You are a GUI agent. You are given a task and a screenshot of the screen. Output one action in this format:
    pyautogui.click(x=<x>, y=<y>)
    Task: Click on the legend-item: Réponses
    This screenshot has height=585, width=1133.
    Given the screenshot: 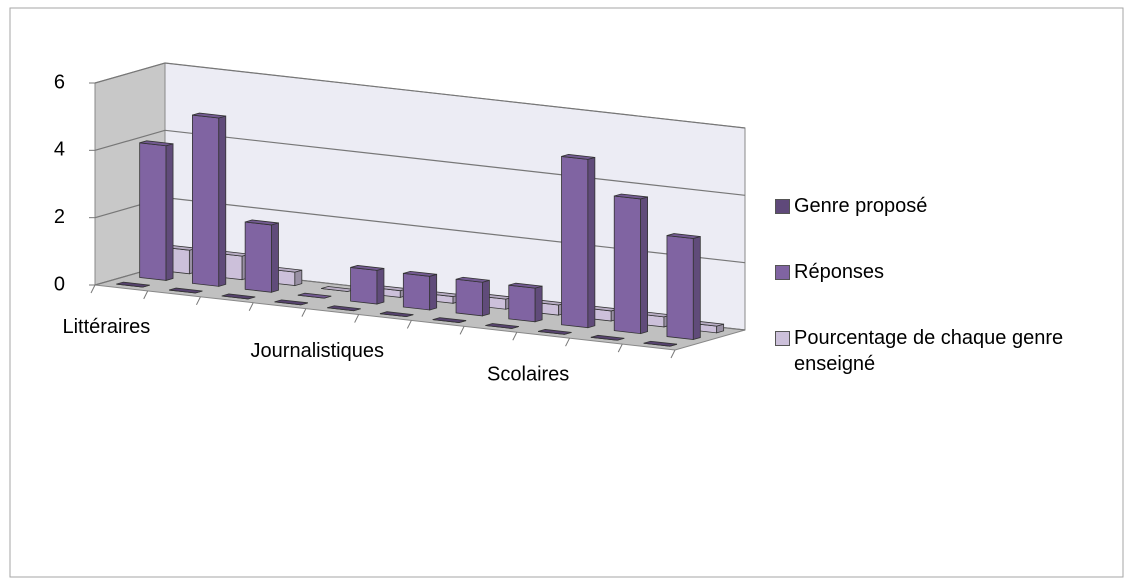 What is the action you would take?
    pyautogui.click(x=940, y=272)
    